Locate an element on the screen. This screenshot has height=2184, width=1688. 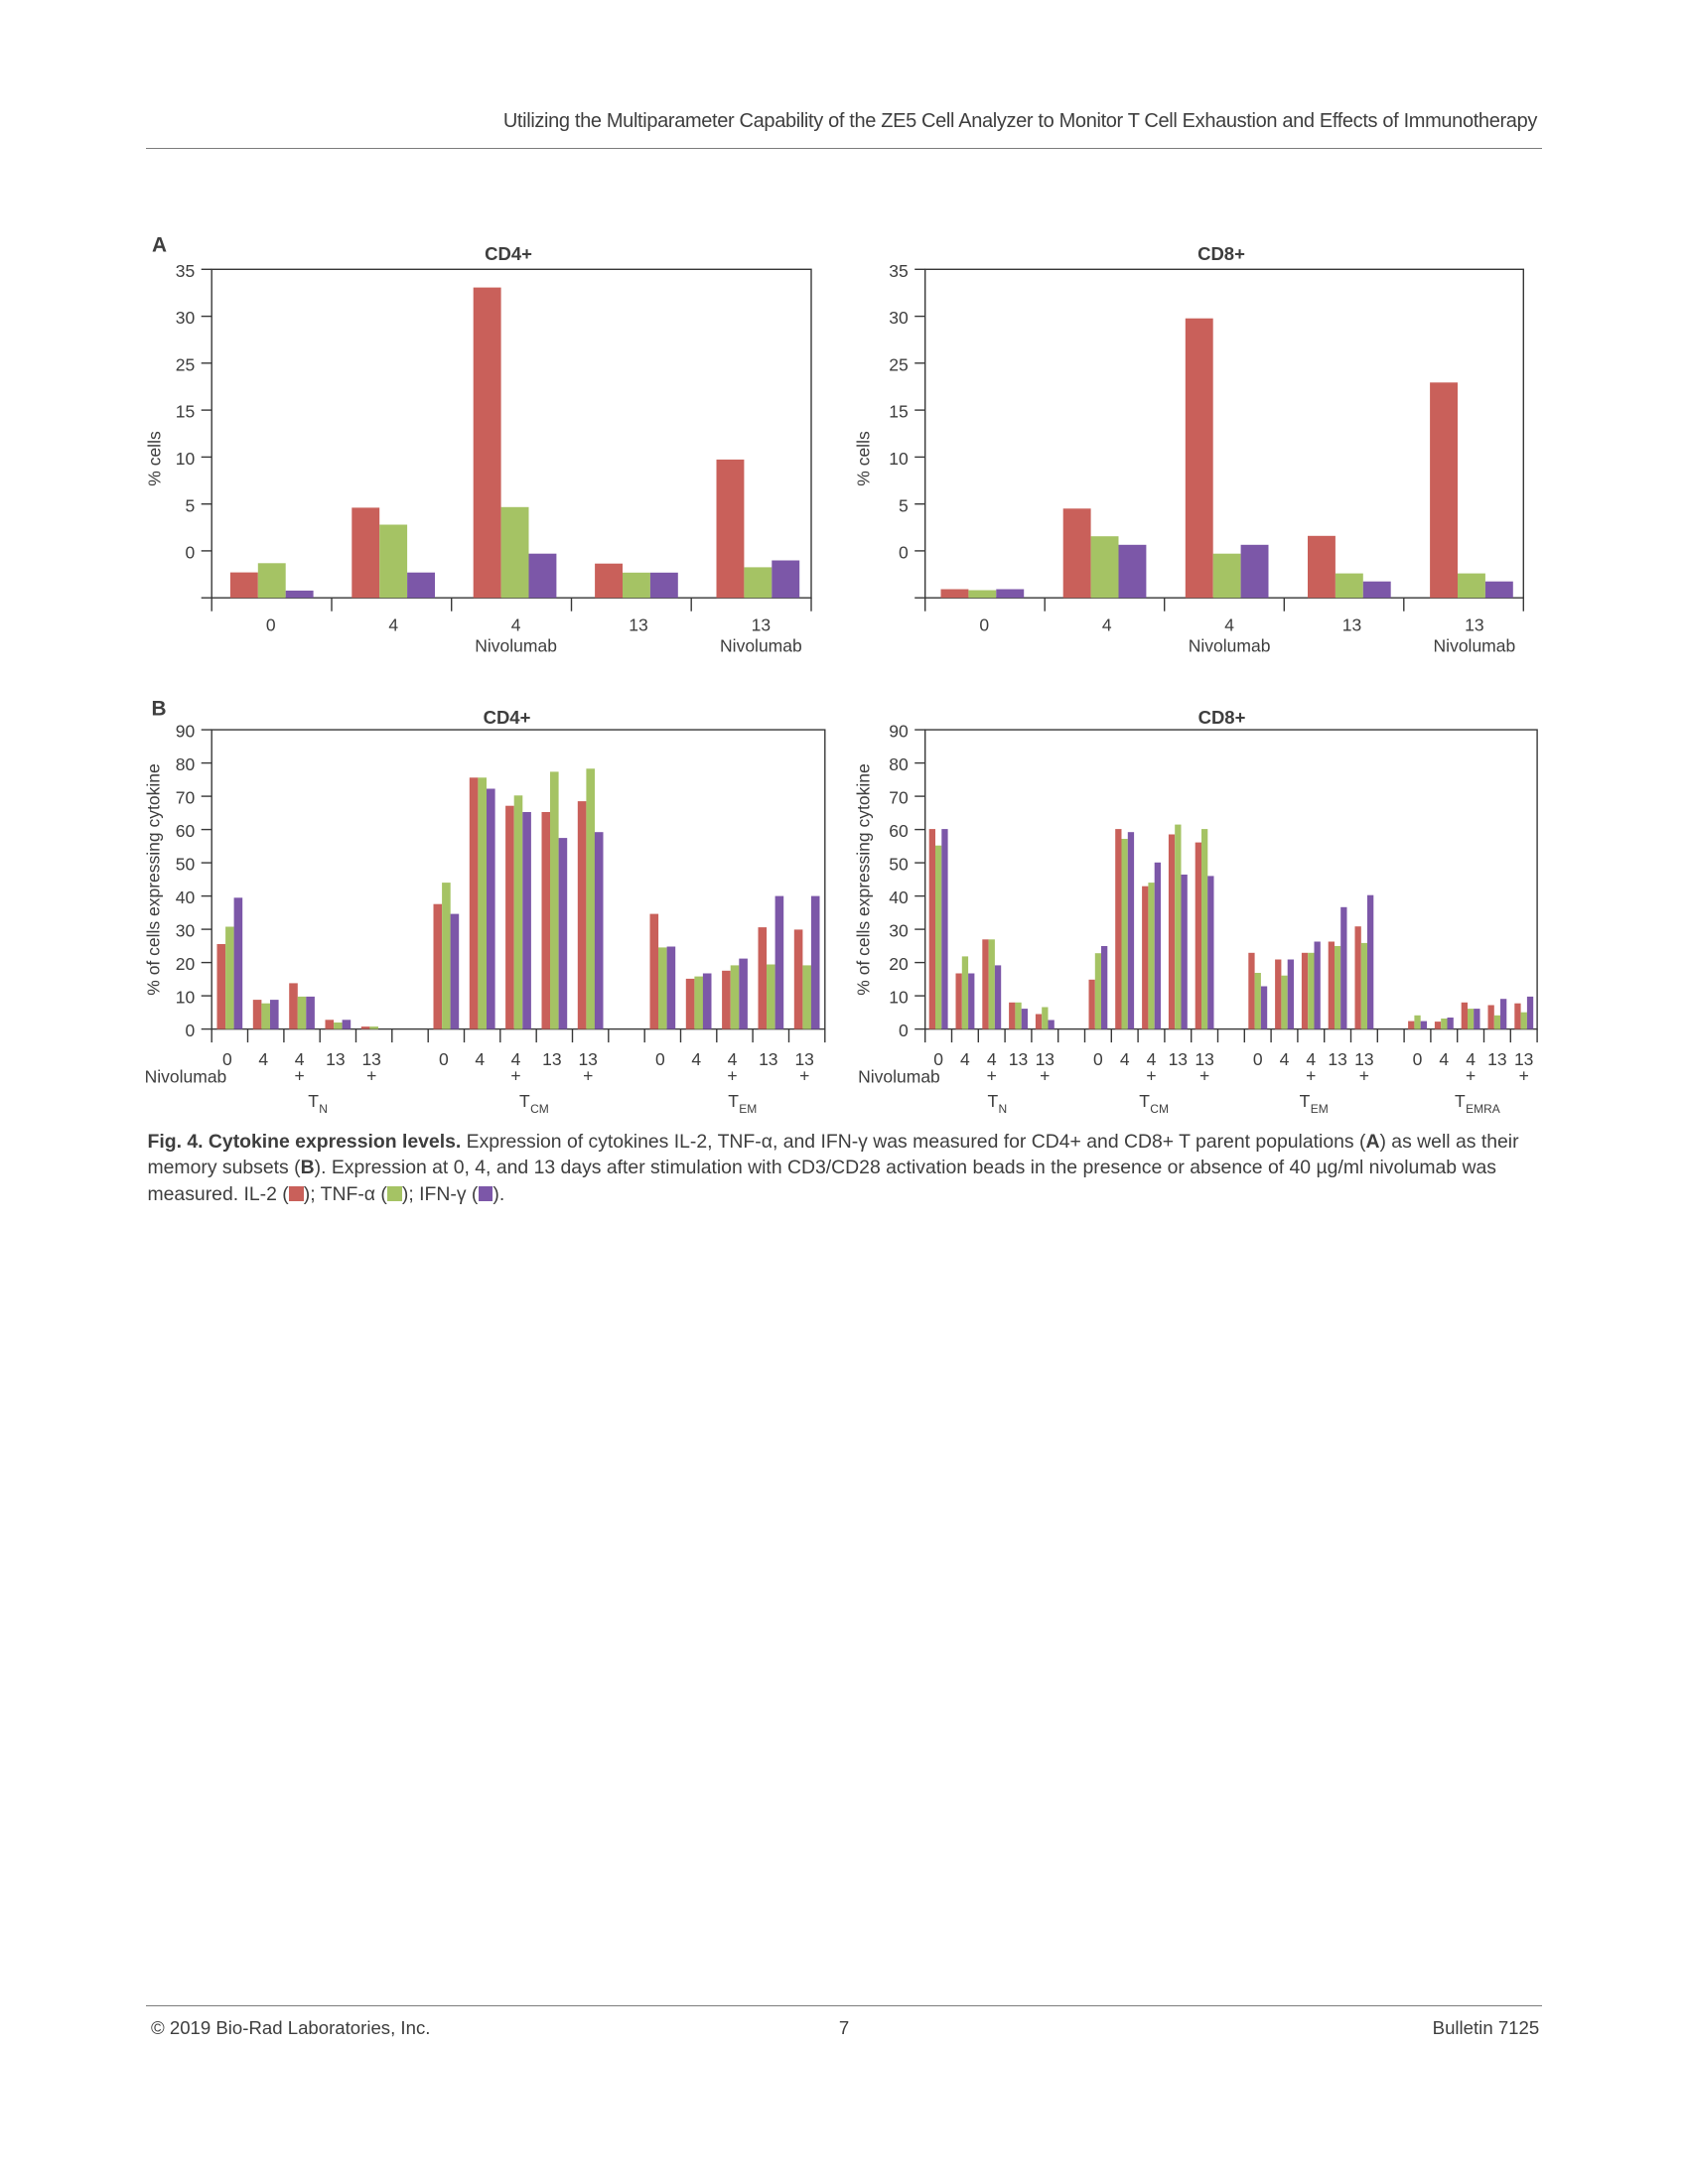
svg-text: B is located at coordinates (159, 709).